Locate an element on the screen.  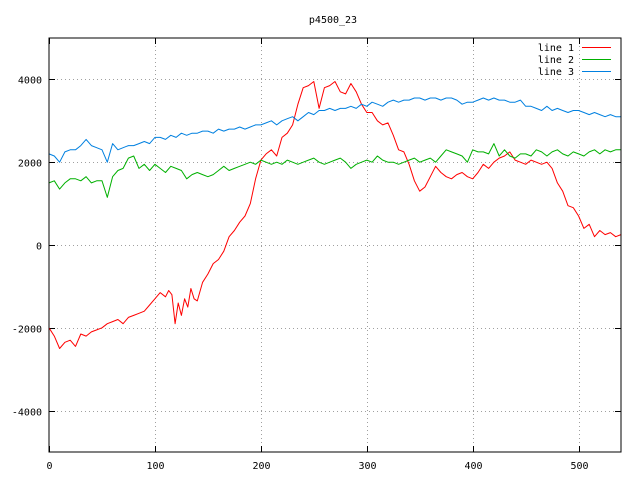
y-tick-label: 0 is located at coordinates (39, 247).